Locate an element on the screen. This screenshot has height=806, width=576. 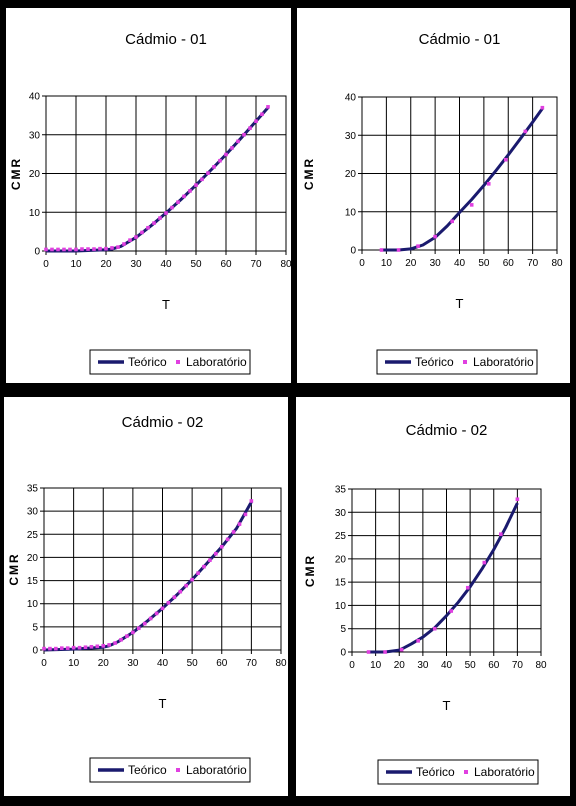
y-tick-label: 25 is located at coordinates (33, 535).